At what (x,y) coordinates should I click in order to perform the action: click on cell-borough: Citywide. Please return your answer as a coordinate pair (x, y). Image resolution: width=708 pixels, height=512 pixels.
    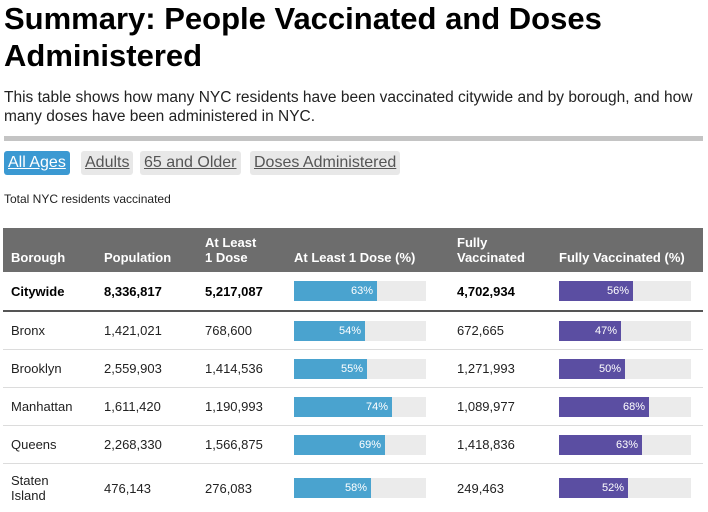
    Looking at the image, I should click on (37, 291).